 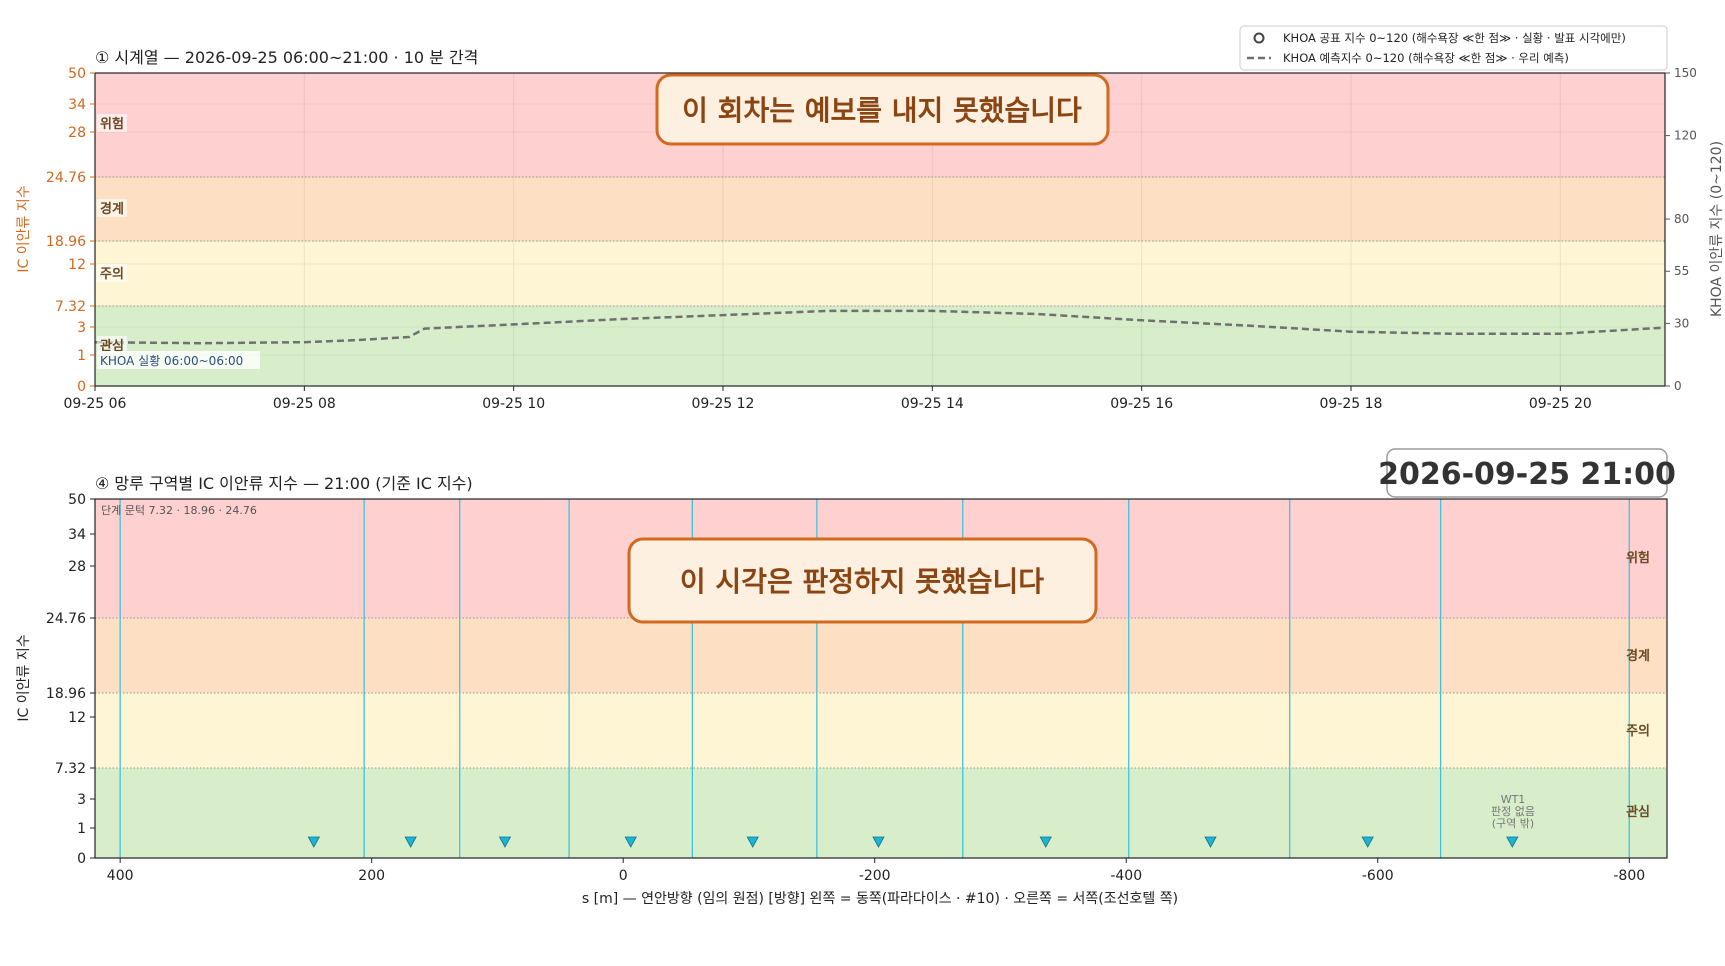 What do you see at coordinates (875, 876) in the screenshot?
I see `x-tick-label: -200` at bounding box center [875, 876].